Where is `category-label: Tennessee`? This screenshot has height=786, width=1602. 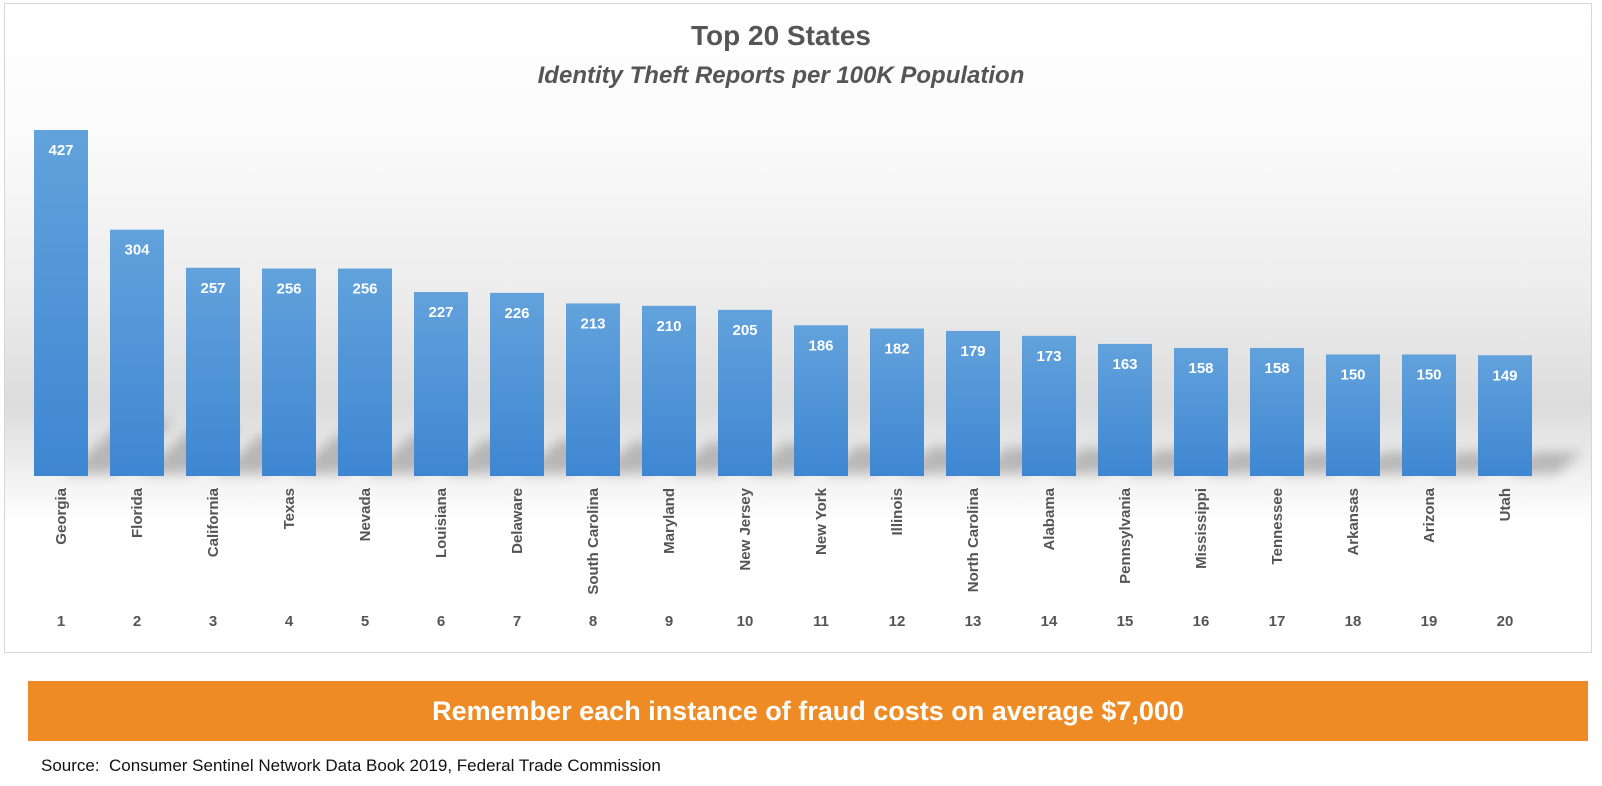
category-label: Tennessee is located at coordinates (1277, 526).